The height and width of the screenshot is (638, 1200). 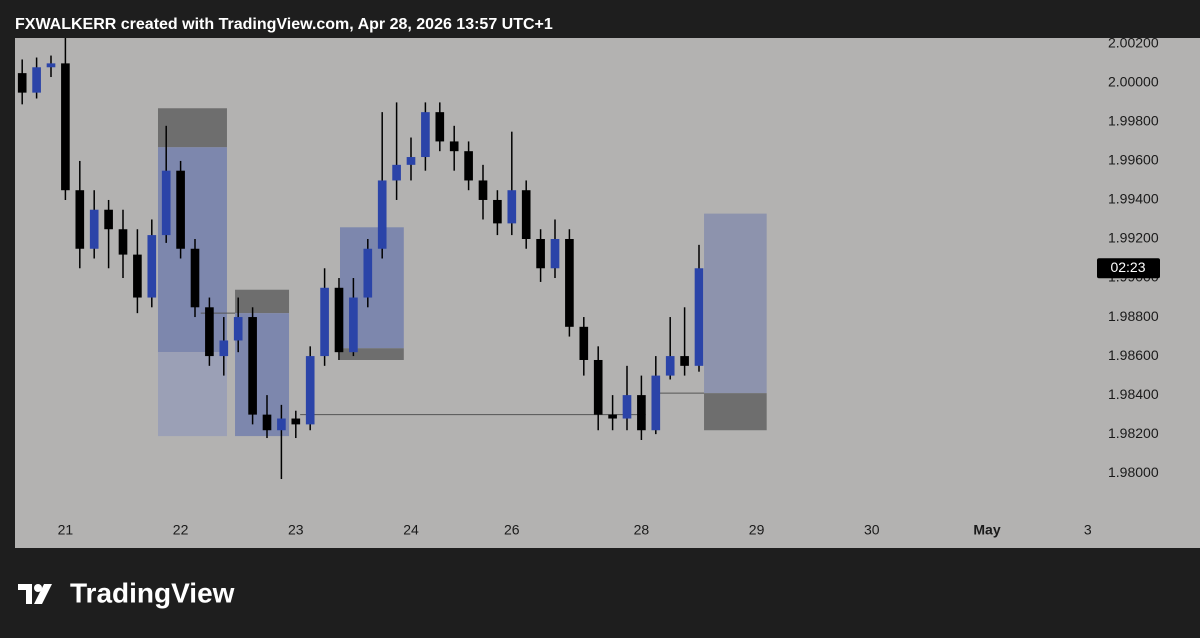 What do you see at coordinates (757, 530) in the screenshot?
I see `x-tick-label: 29` at bounding box center [757, 530].